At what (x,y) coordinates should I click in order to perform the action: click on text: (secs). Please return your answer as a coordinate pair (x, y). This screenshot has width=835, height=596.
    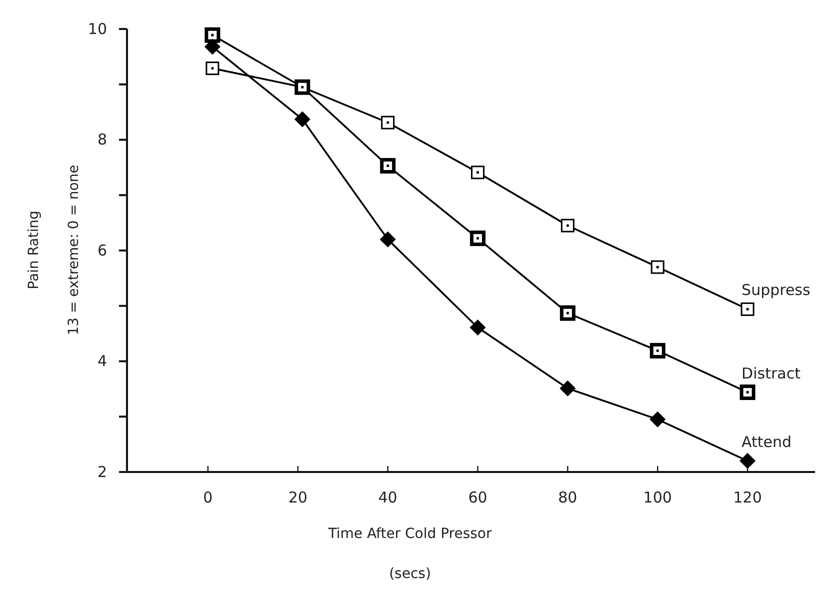
    Looking at the image, I should click on (410, 574).